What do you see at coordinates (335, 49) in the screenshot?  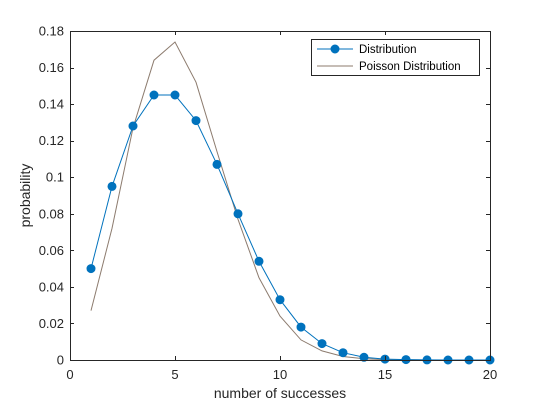 I see `legend-marker-distribution` at bounding box center [335, 49].